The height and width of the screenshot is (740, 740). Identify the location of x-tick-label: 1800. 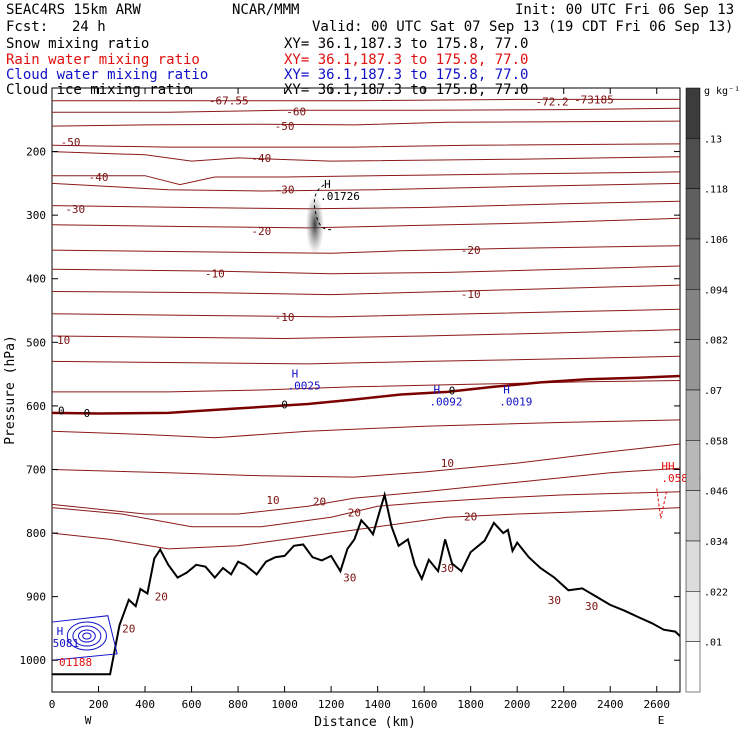
(470, 704).